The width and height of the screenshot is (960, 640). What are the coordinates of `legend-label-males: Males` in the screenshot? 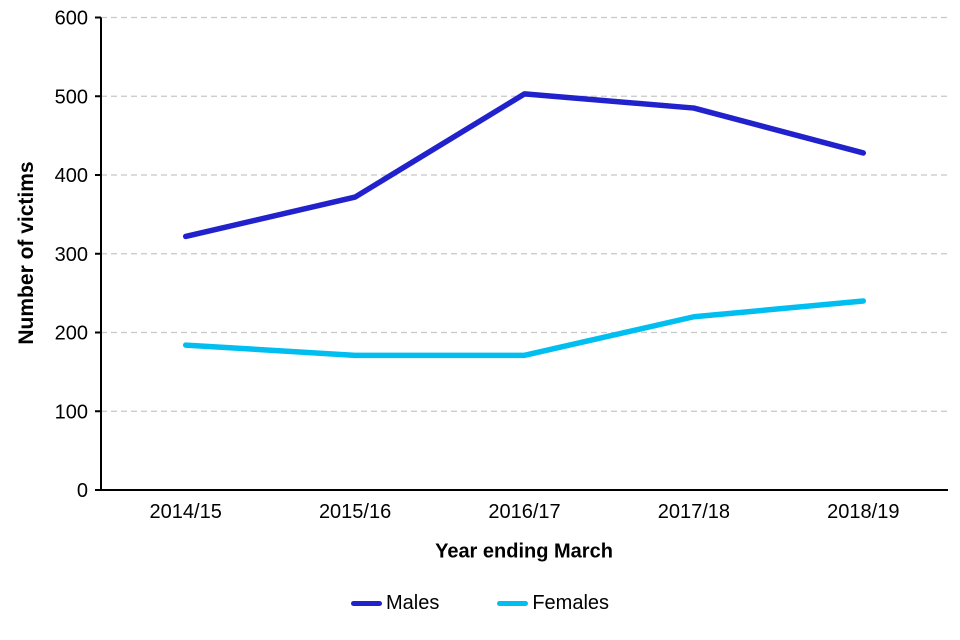 It's located at (412, 603).